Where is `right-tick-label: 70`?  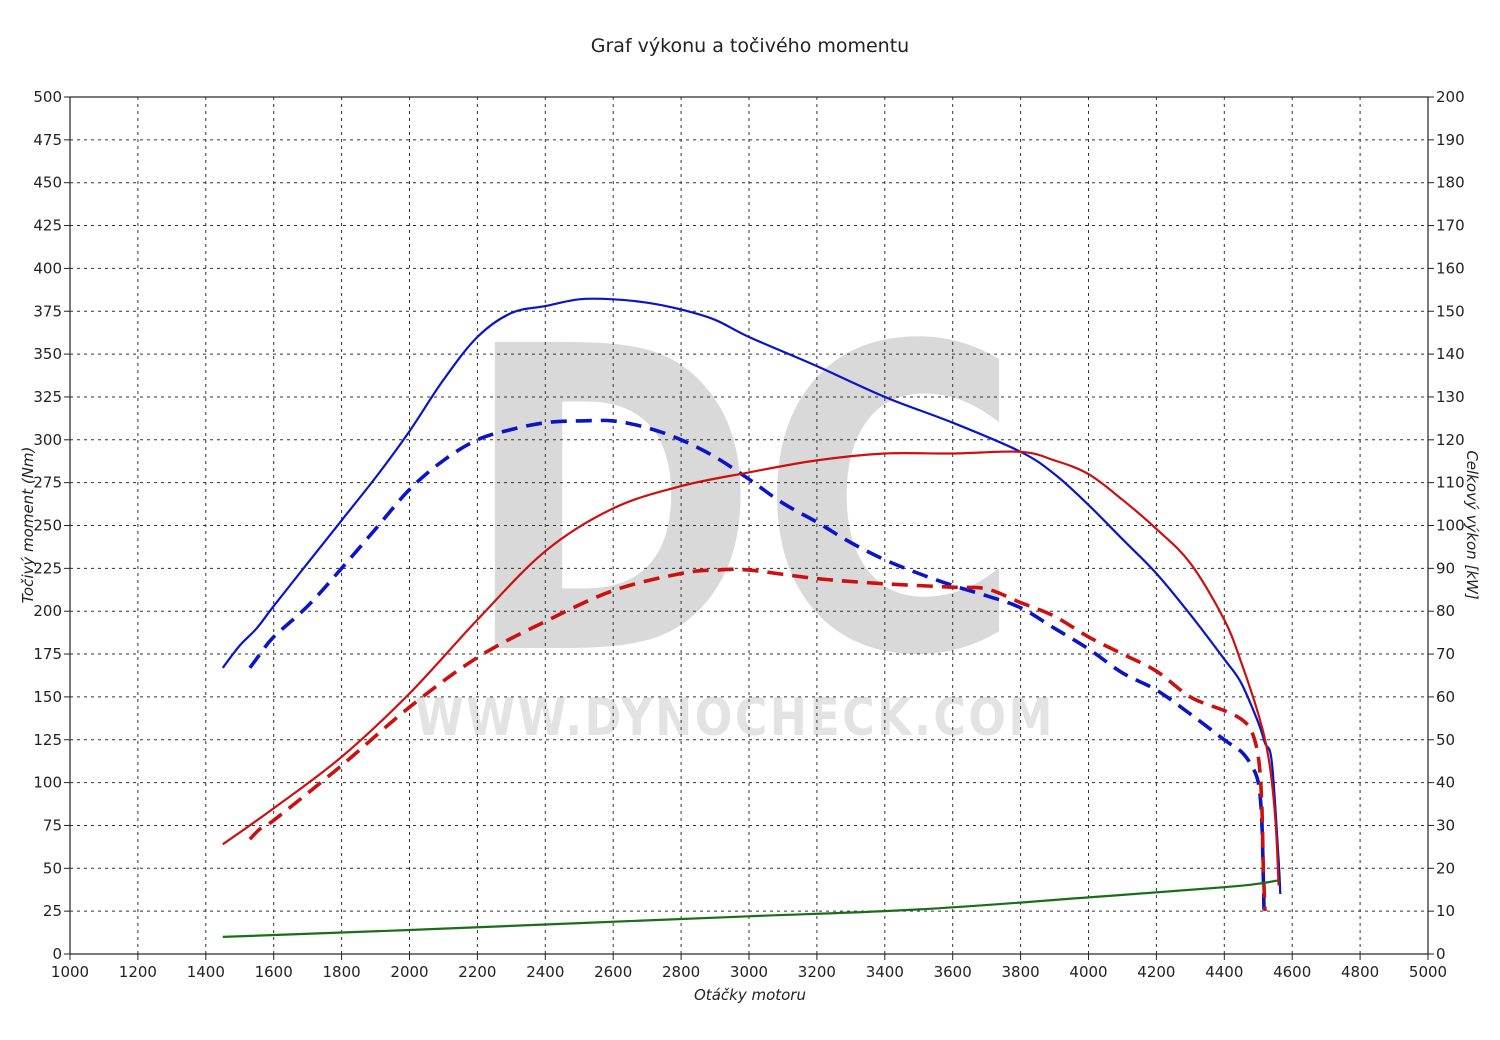 right-tick-label: 70 is located at coordinates (1445, 654).